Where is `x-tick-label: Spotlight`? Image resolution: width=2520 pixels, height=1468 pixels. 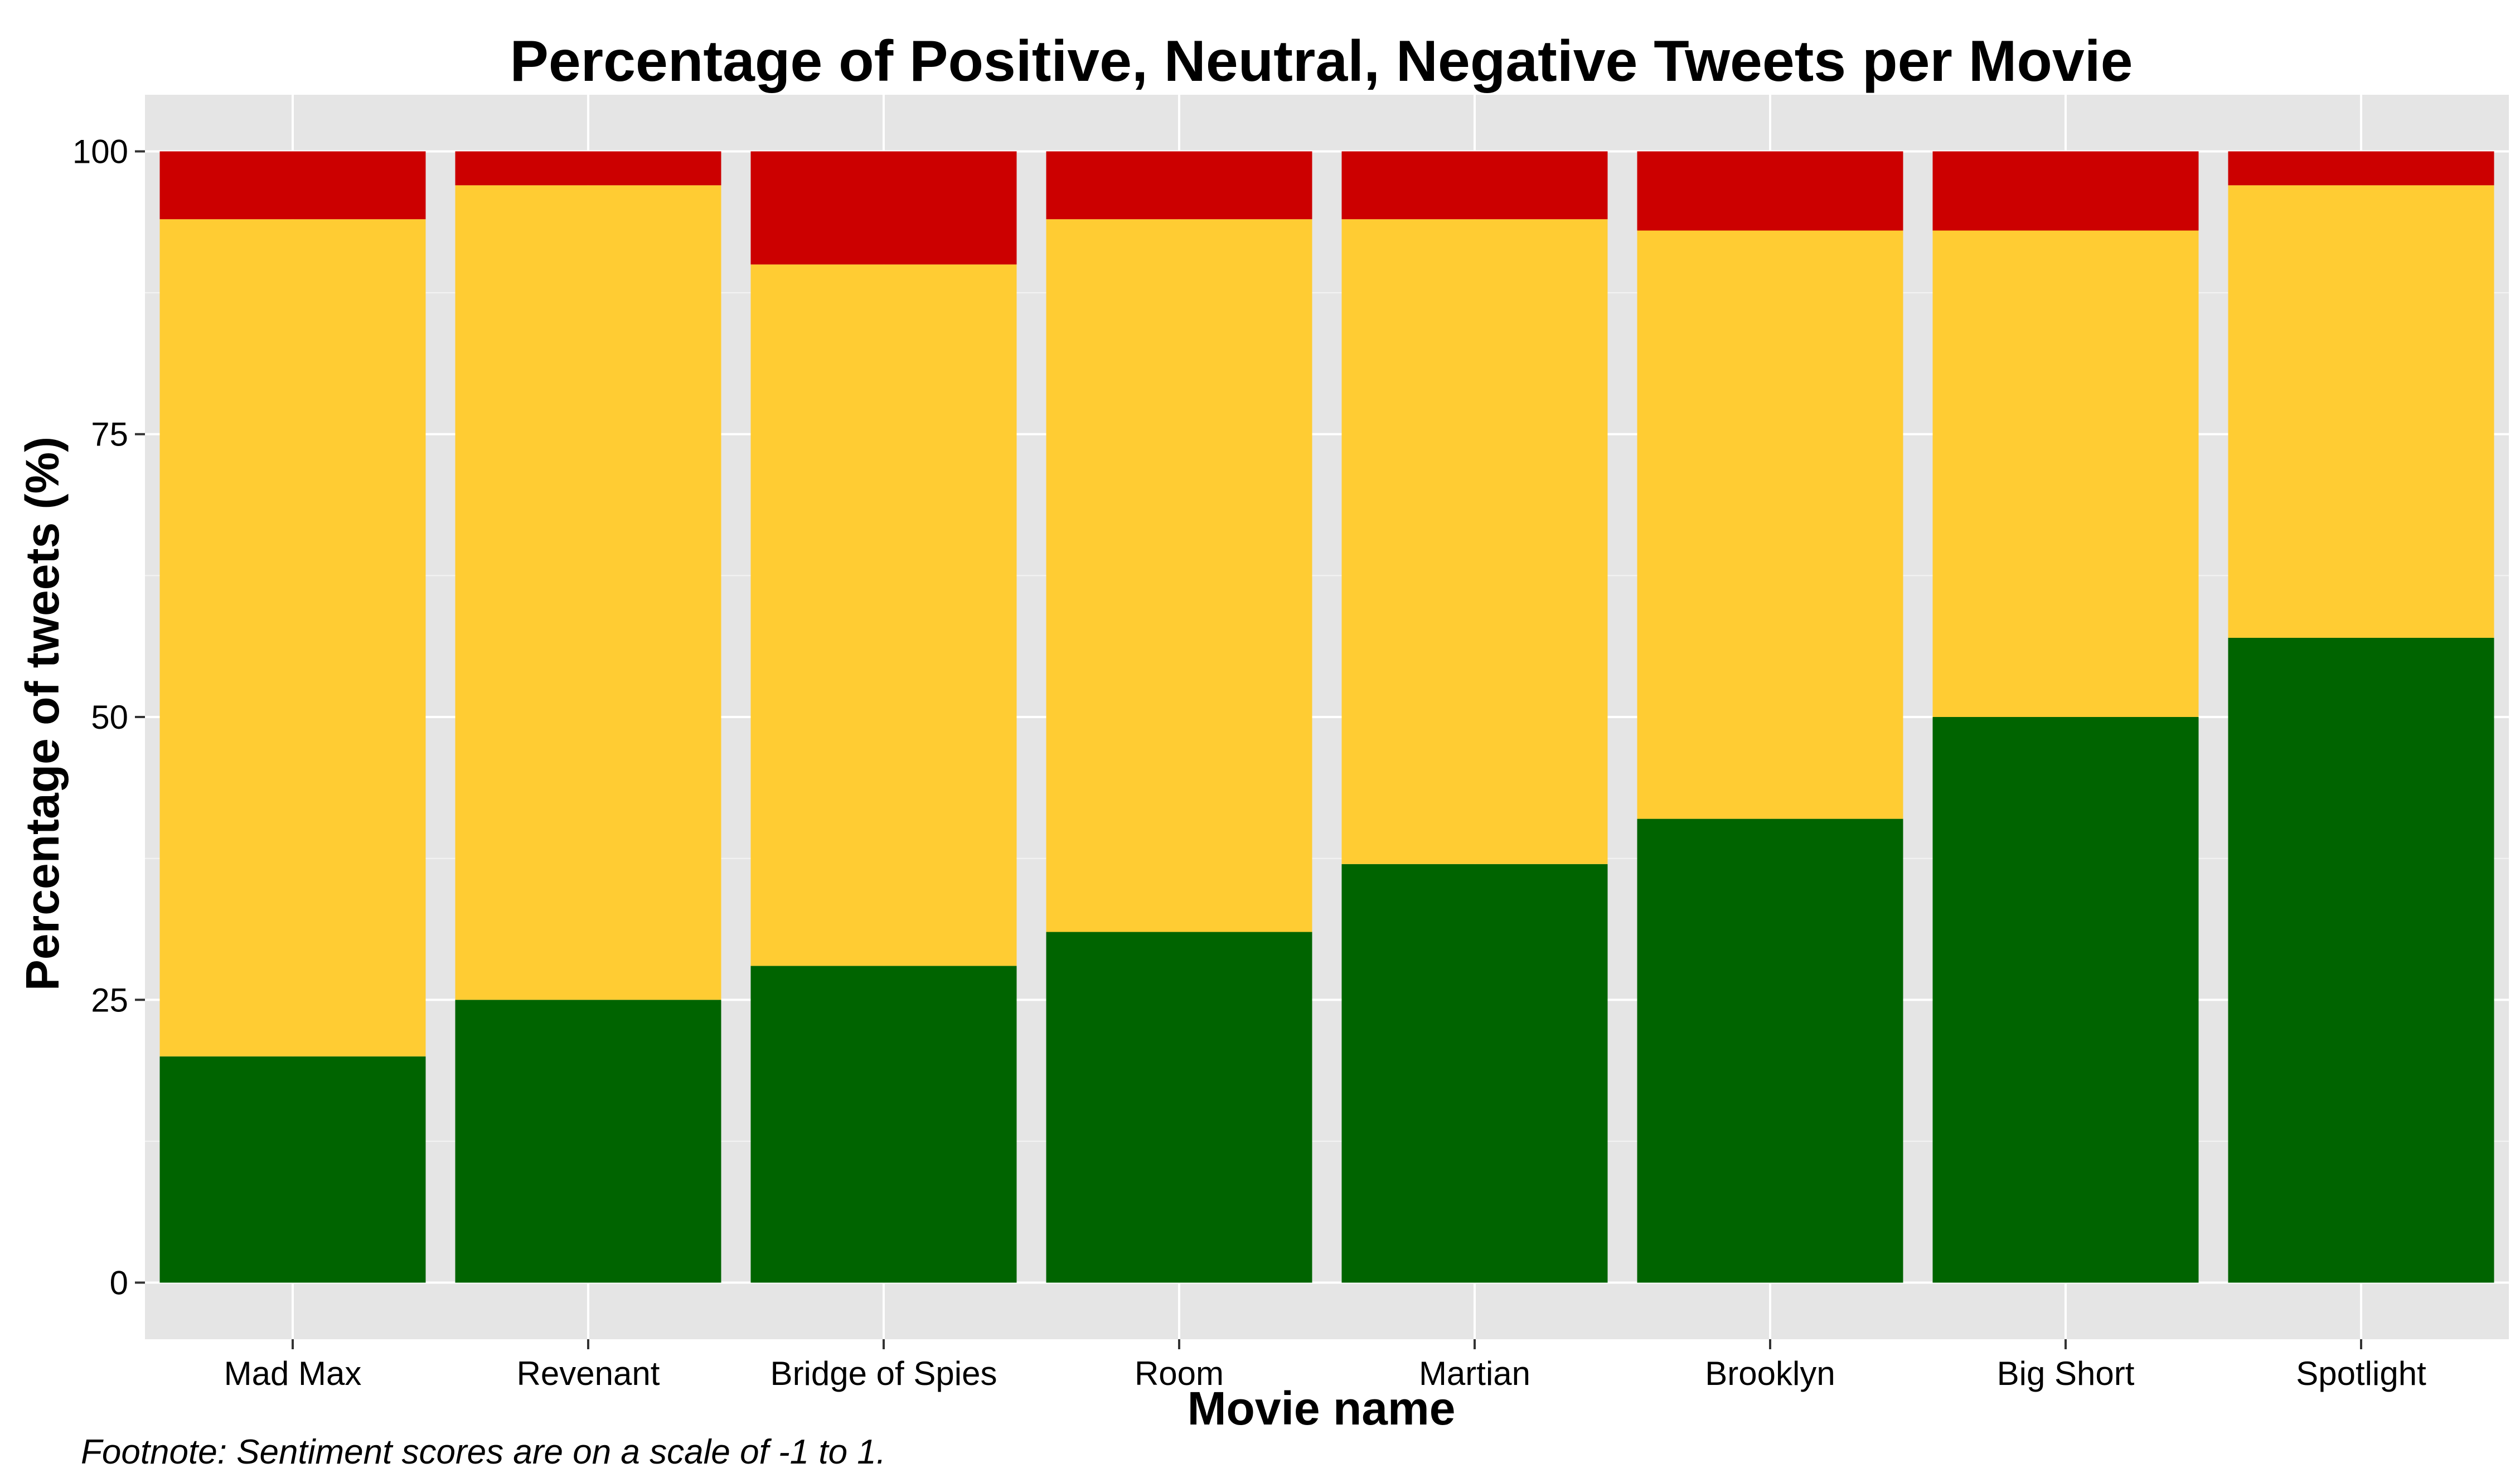 x-tick-label: Spotlight is located at coordinates (2361, 1373).